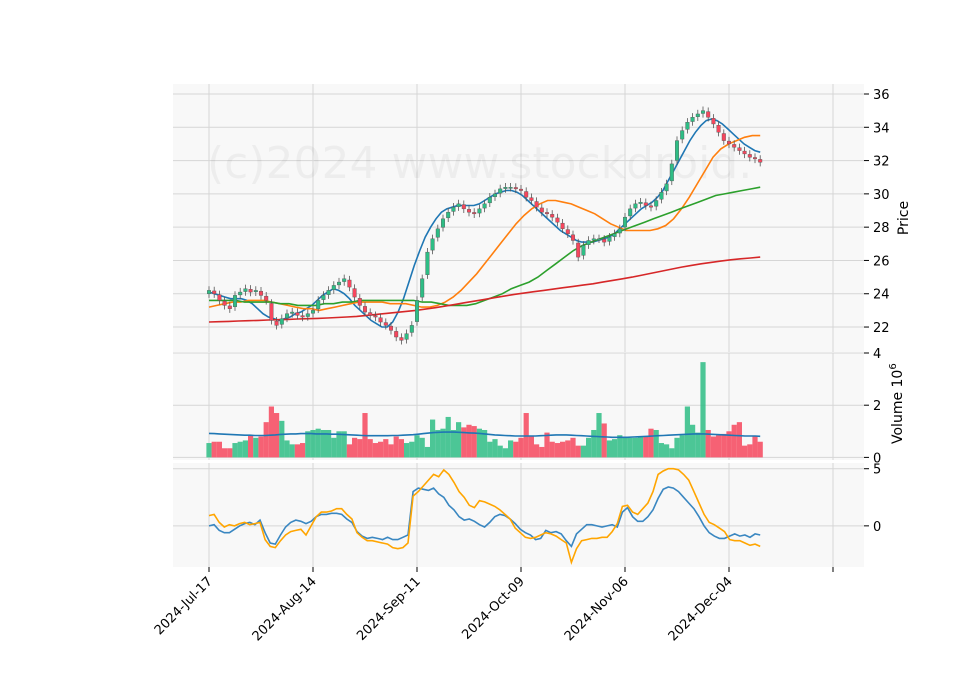 Image resolution: width=960 pixels, height=690 pixels. What do you see at coordinates (872, 406) in the screenshot?
I see `volume-axis-ticks: 0 2 4` at bounding box center [872, 406].